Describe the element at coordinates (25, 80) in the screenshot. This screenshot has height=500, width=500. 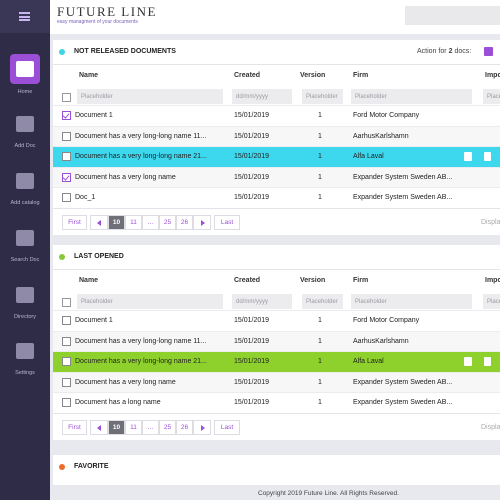
I see `nav-item: Home` at that location.